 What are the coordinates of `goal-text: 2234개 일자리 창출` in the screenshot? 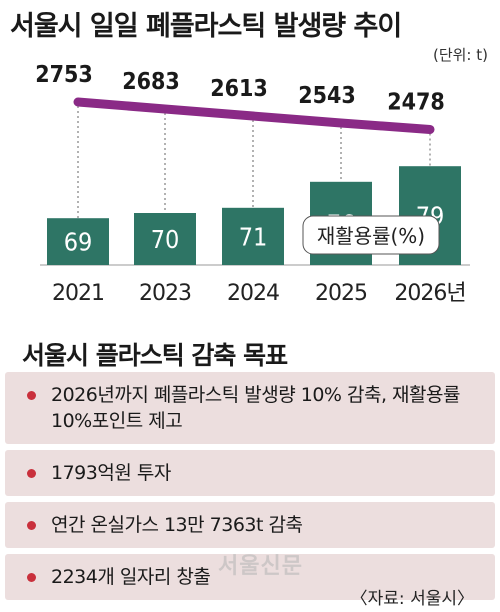 It's located at (131, 577).